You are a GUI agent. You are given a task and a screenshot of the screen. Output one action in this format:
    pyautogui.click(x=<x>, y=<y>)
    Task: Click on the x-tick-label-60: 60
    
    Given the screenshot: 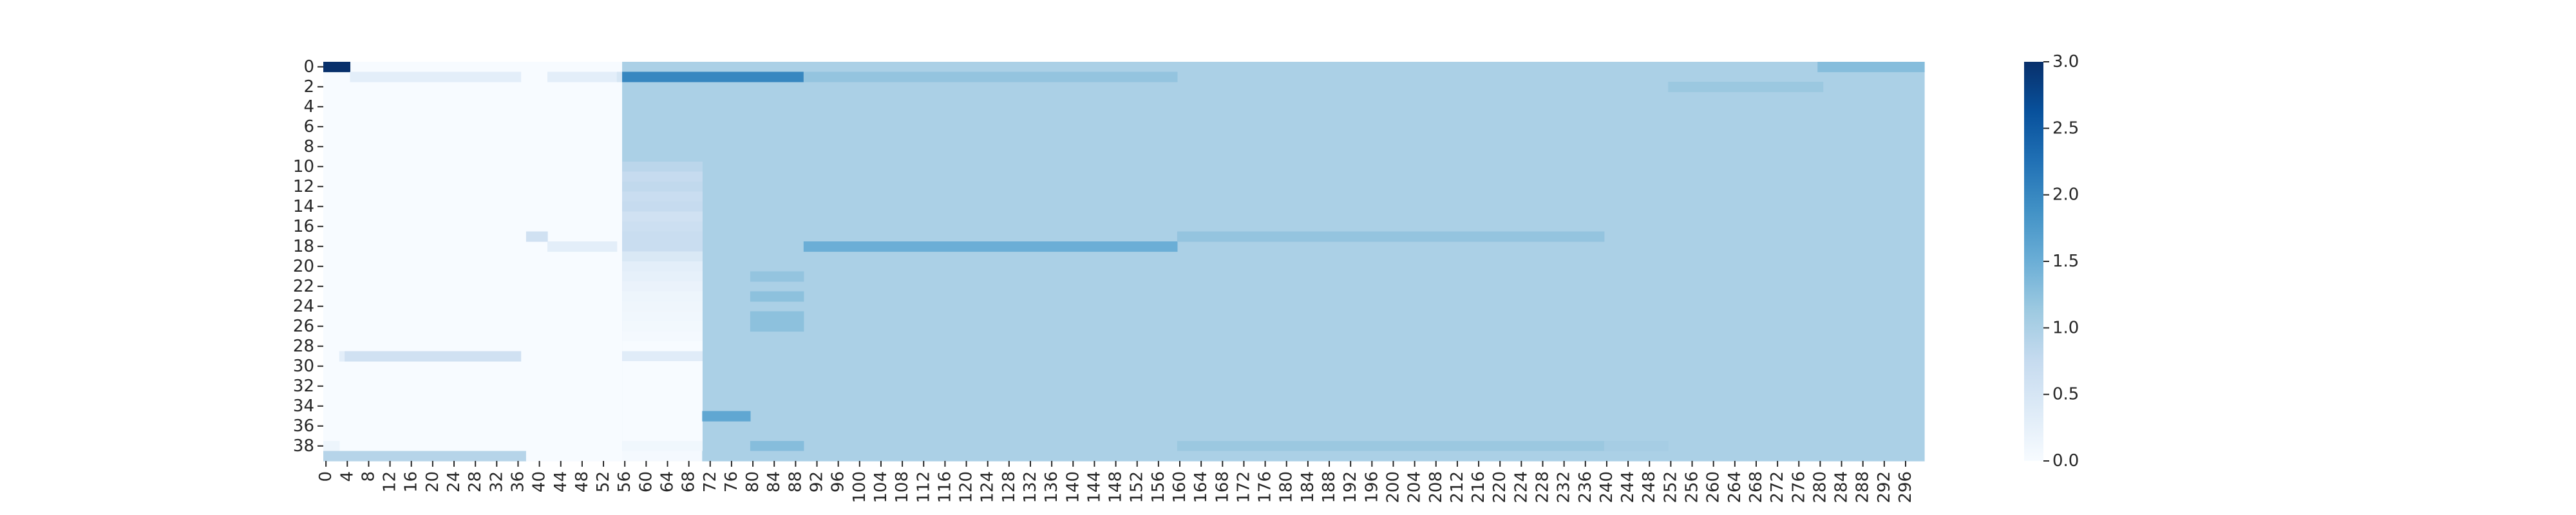 What is the action you would take?
    pyautogui.click(x=646, y=481)
    